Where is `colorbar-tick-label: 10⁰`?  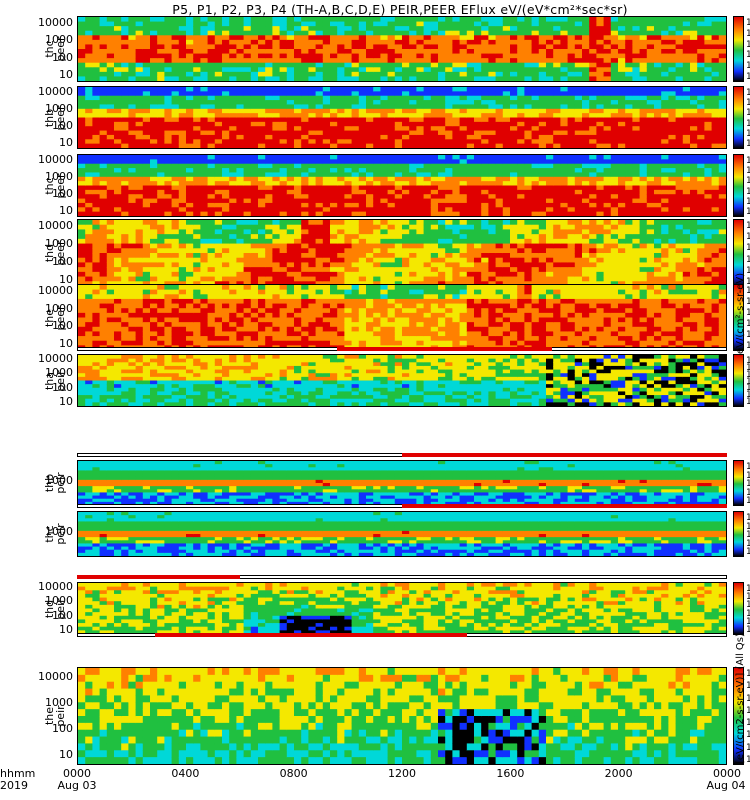
colorbar-tick-label: 10⁰ is located at coordinates (748, 760).